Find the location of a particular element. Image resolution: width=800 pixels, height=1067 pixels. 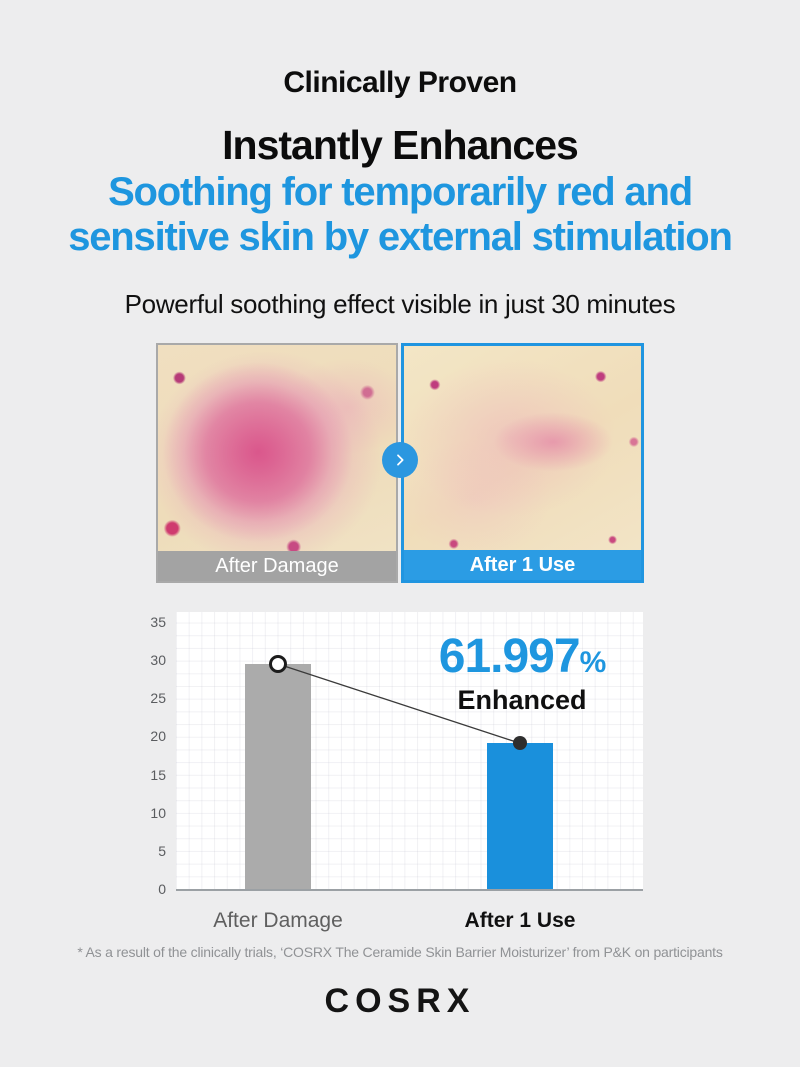

next-arrow-button is located at coordinates (400, 460).